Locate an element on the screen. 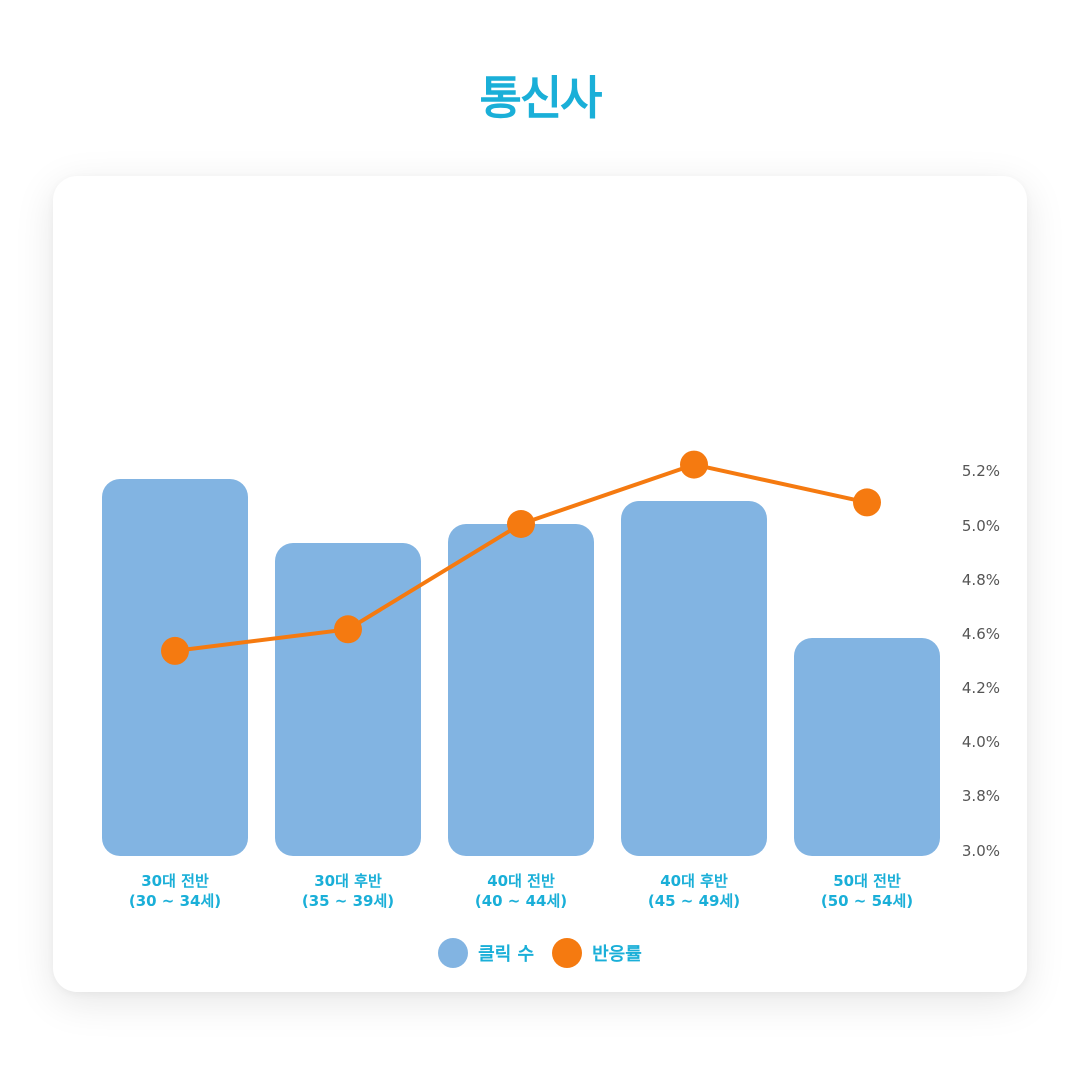 The image size is (1080, 1080). legend-swatch-clicks is located at coordinates (453, 953).